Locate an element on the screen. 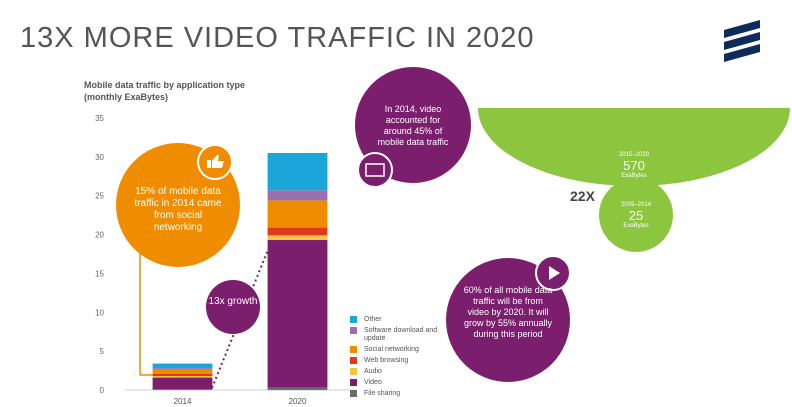  y-tick-label: 0 is located at coordinates (102, 390).